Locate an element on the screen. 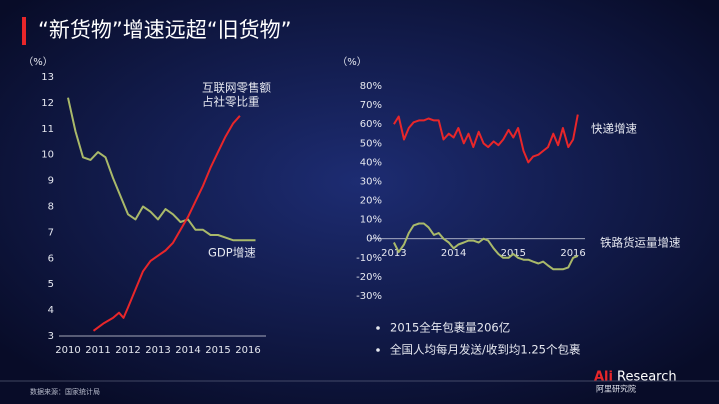 Image resolution: width=719 pixels, height=404 pixels. y-tick-label: -30% is located at coordinates (369, 296).